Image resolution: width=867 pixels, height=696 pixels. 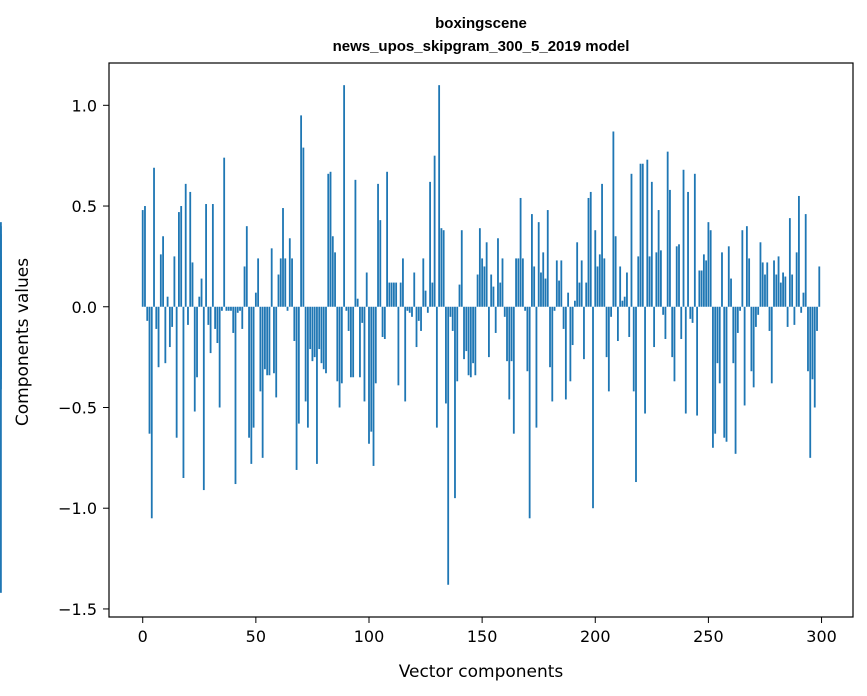 What do you see at coordinates (84, 105) in the screenshot?
I see `y-tick-label: 1.0` at bounding box center [84, 105].